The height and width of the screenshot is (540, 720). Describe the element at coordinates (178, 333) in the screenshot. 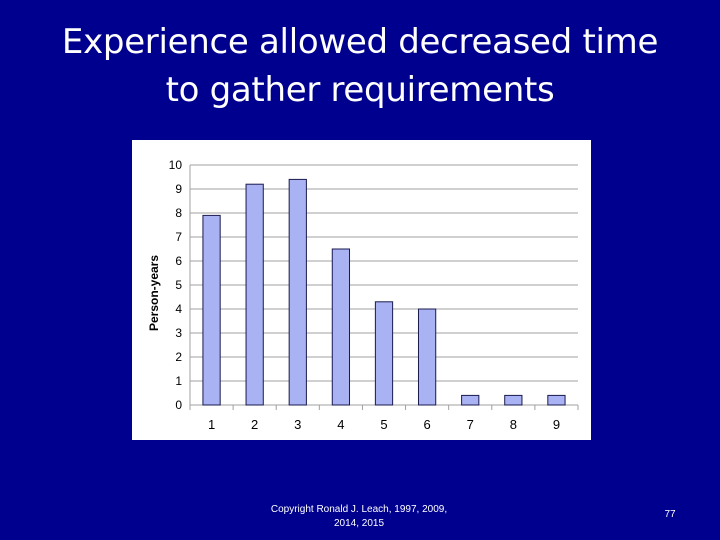

I see `y-tick-label: 3` at that location.